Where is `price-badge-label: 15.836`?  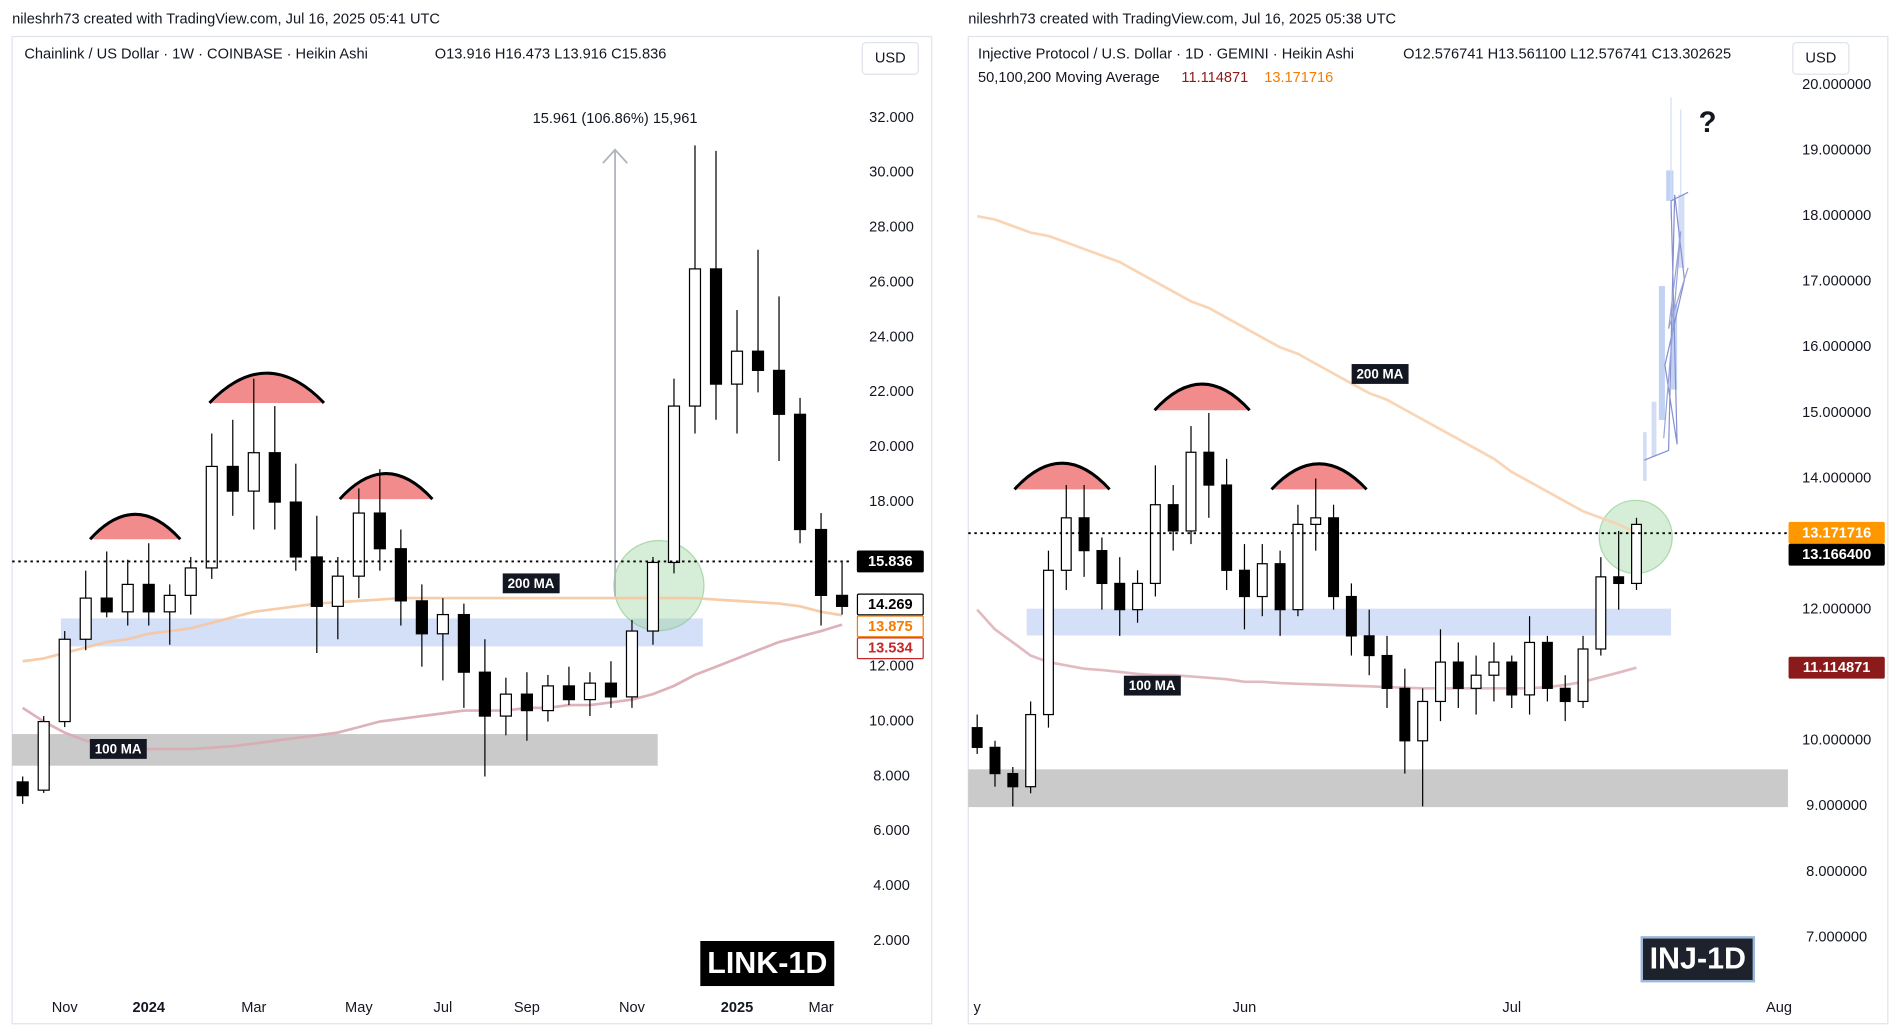 price-badge-label: 15.836 is located at coordinates (890, 562).